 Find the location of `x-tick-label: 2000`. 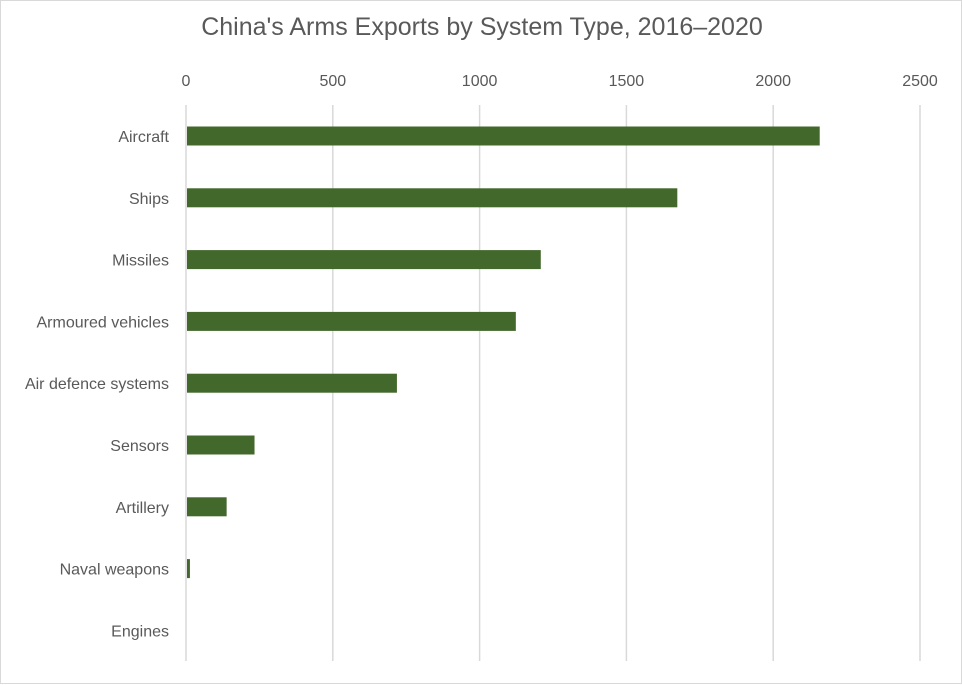

x-tick-label: 2000 is located at coordinates (773, 81).